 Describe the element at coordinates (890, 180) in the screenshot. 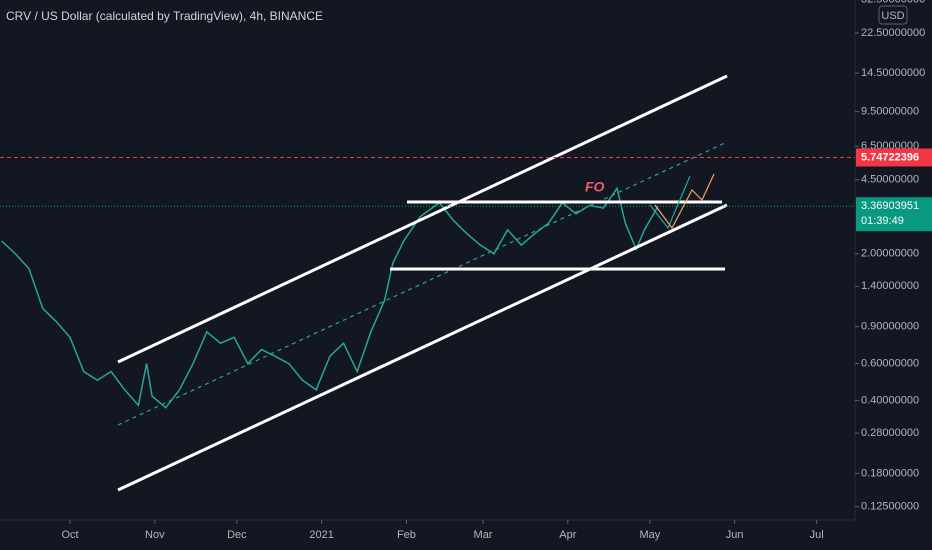

I see `y-tick-label: 4.50000000` at that location.